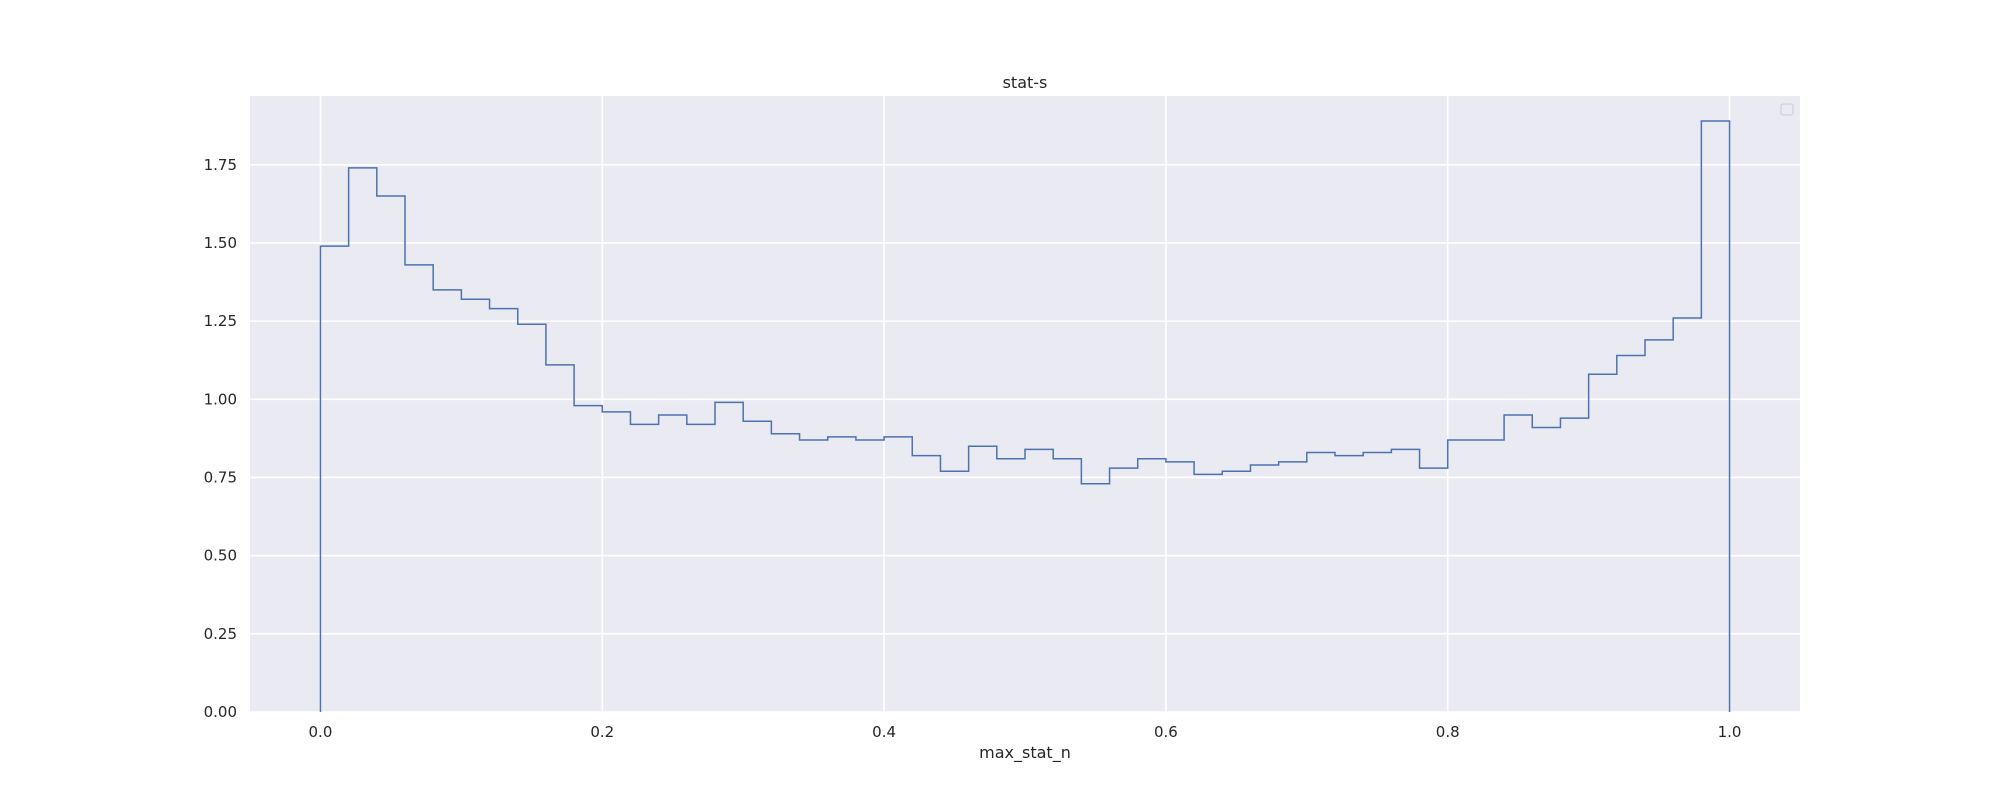  Describe the element at coordinates (1025, 753) in the screenshot. I see `x-axis-label: max_stat_n` at that location.